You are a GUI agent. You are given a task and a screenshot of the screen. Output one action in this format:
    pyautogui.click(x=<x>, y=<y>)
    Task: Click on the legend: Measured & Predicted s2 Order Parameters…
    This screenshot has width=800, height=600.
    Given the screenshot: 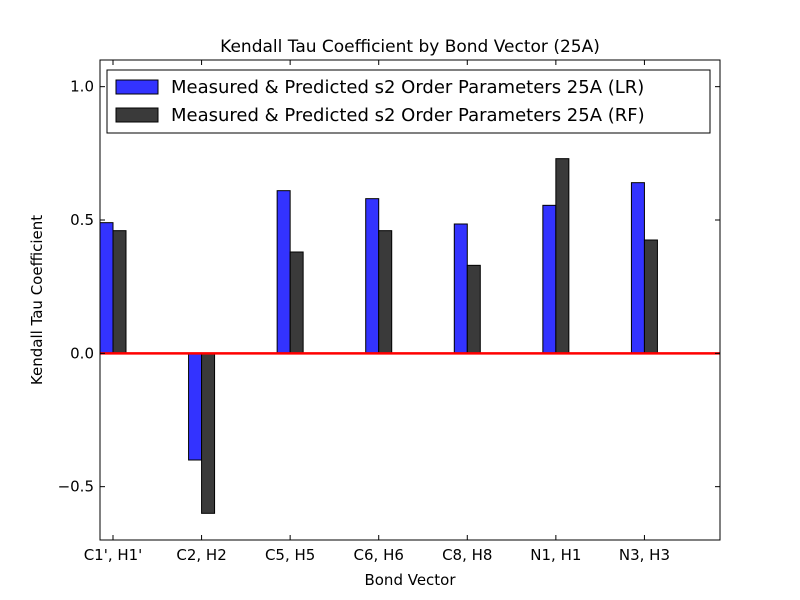 What is the action you would take?
    pyautogui.click(x=408, y=101)
    